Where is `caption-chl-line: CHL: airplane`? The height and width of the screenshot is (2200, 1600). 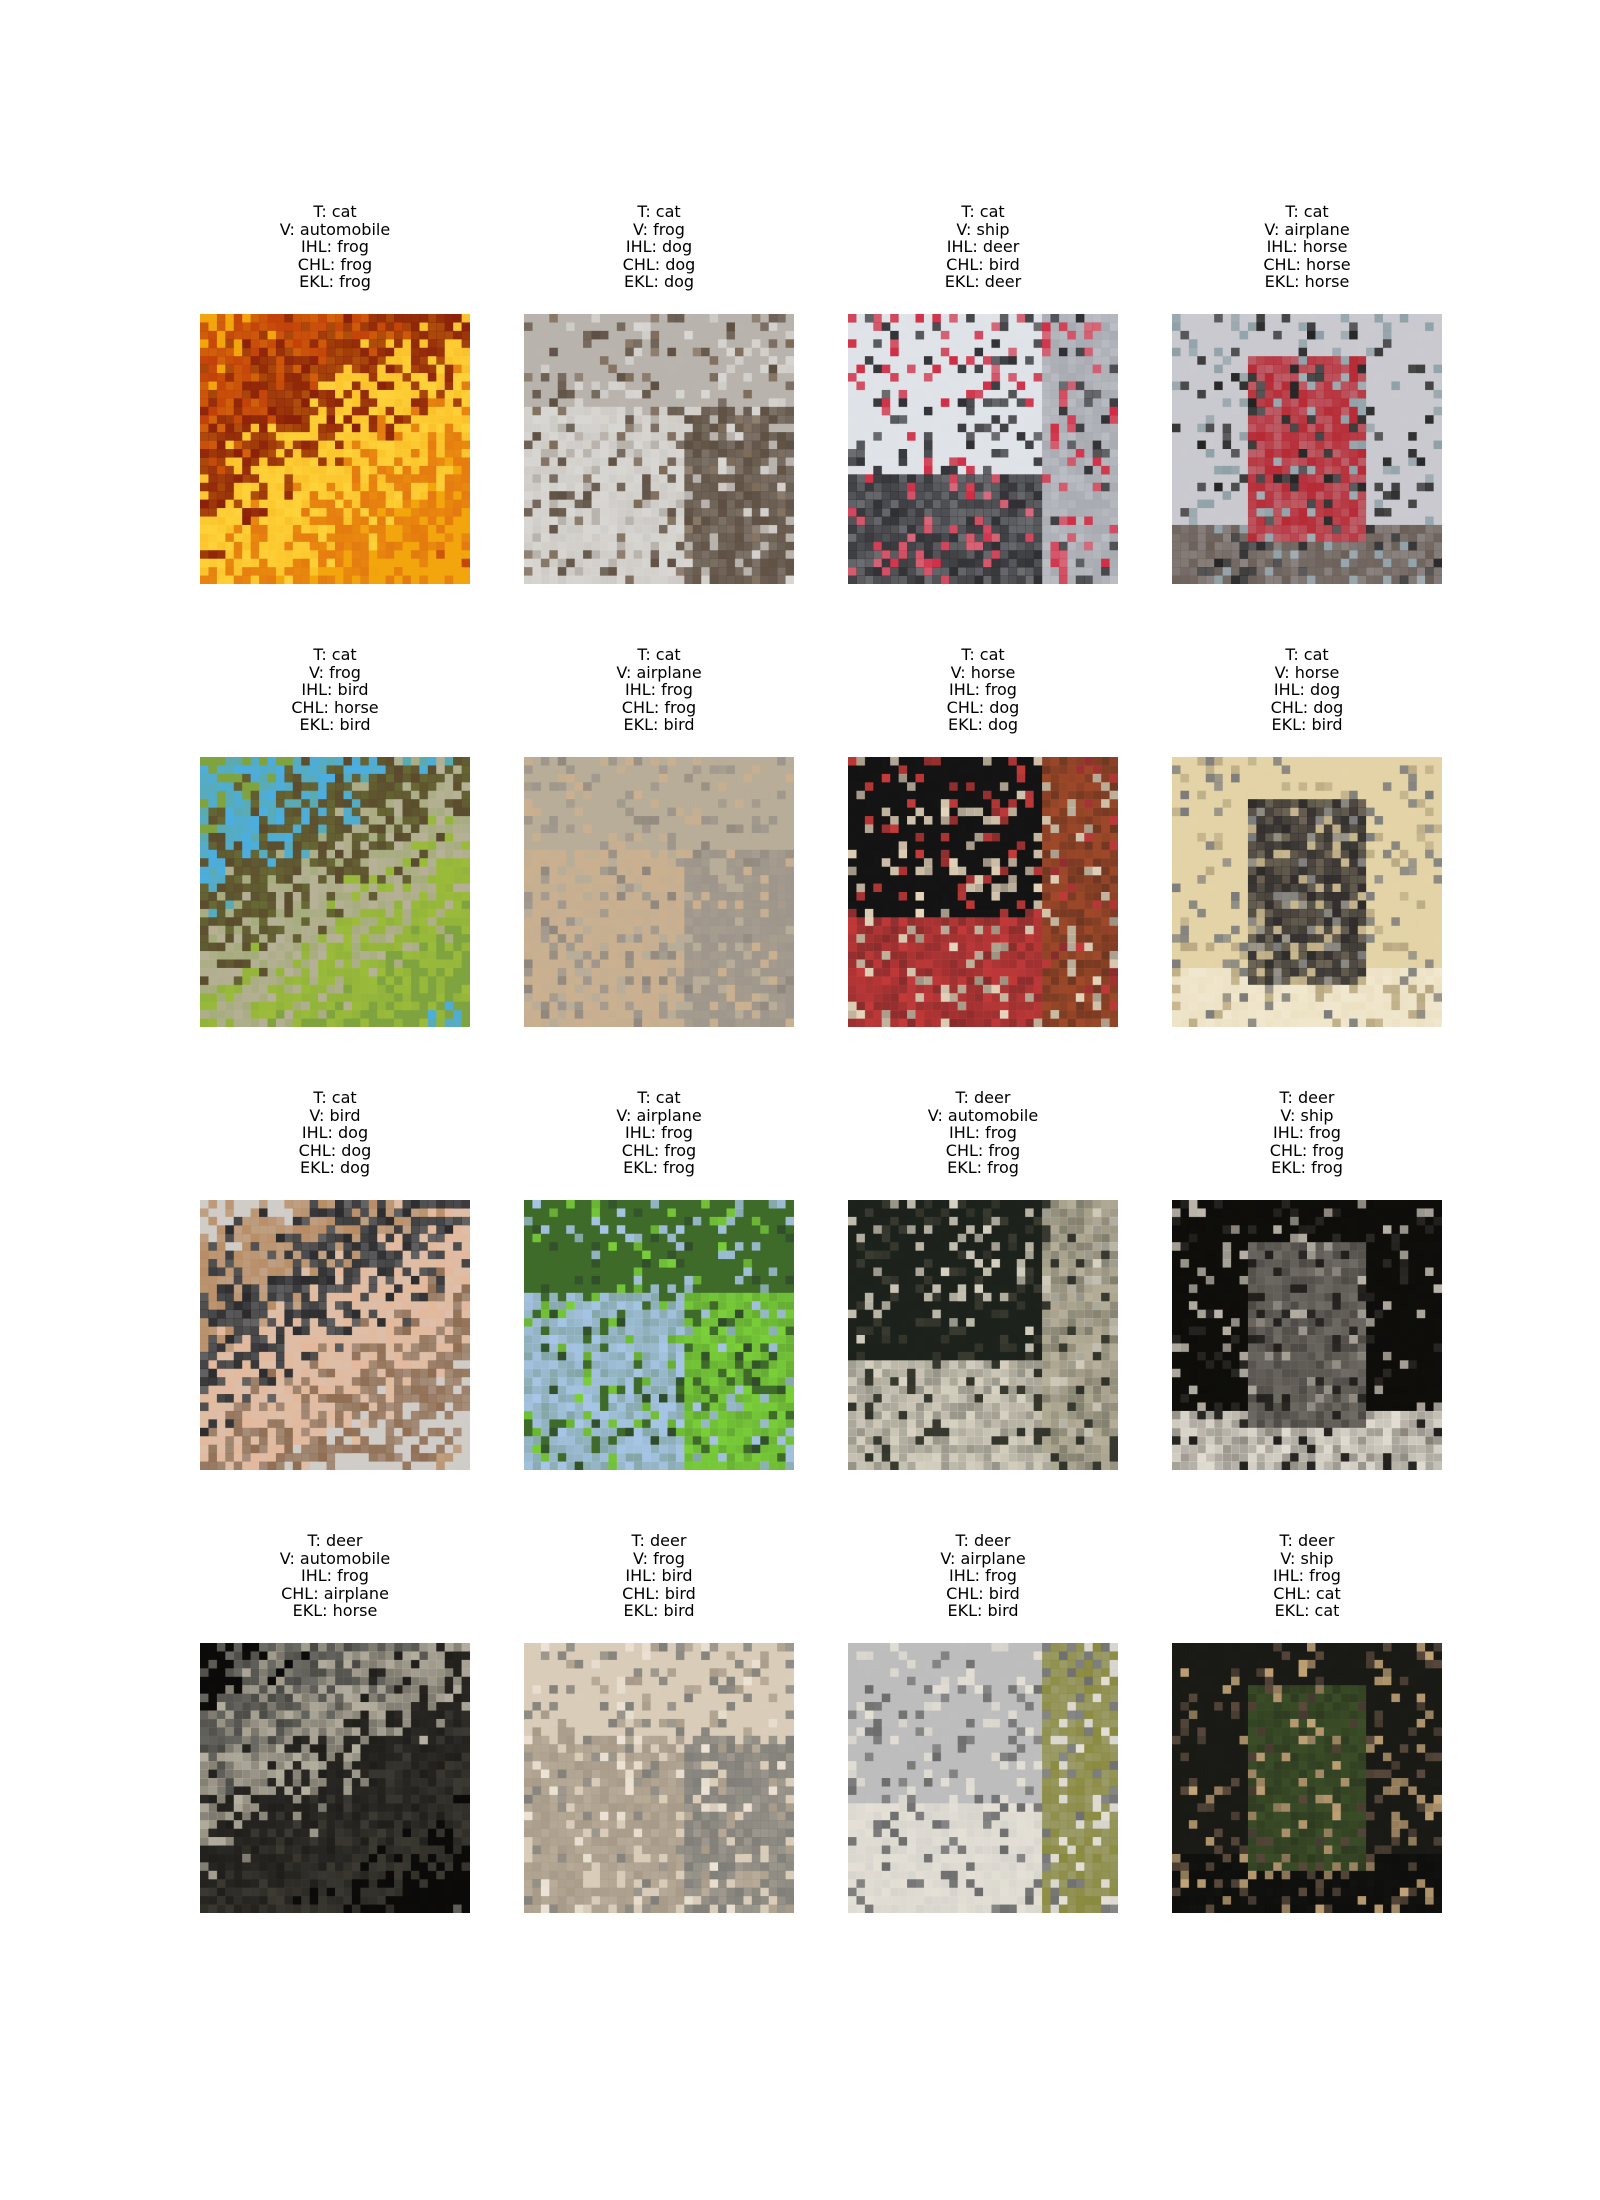
caption-chl-line: CHL: airplane is located at coordinates (335, 1593).